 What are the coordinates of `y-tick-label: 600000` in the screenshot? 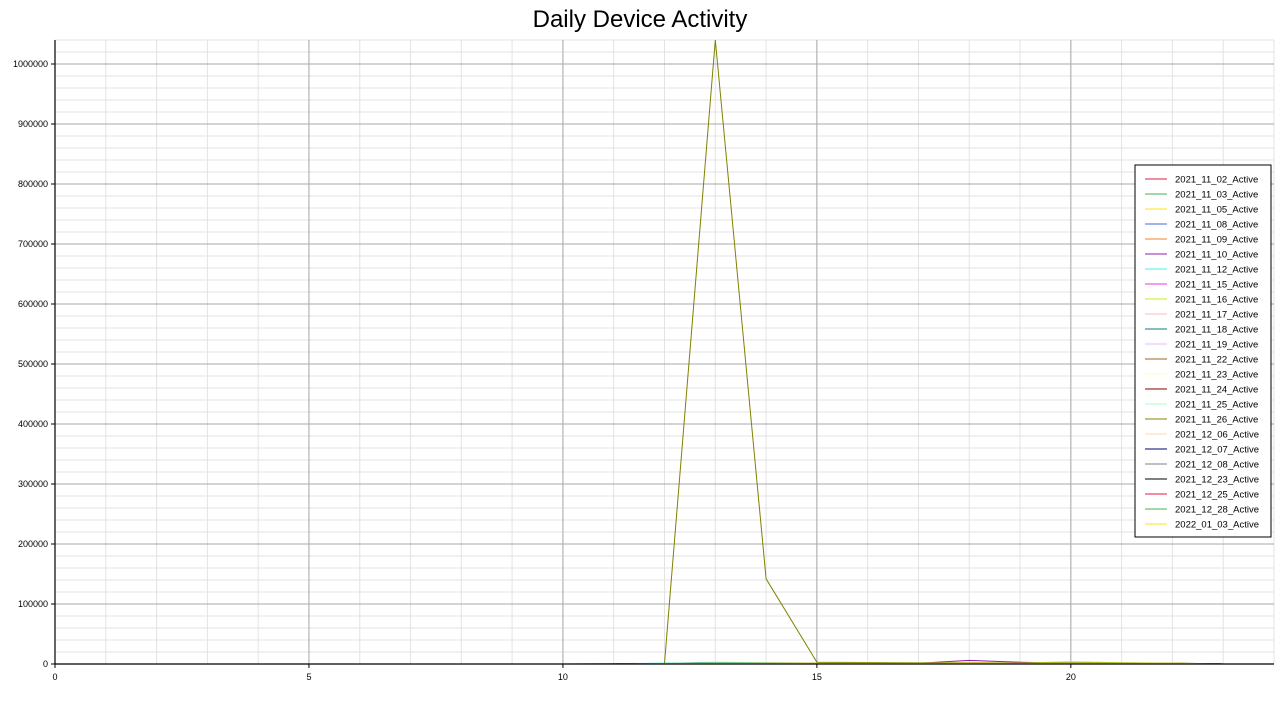 It's located at (33, 304).